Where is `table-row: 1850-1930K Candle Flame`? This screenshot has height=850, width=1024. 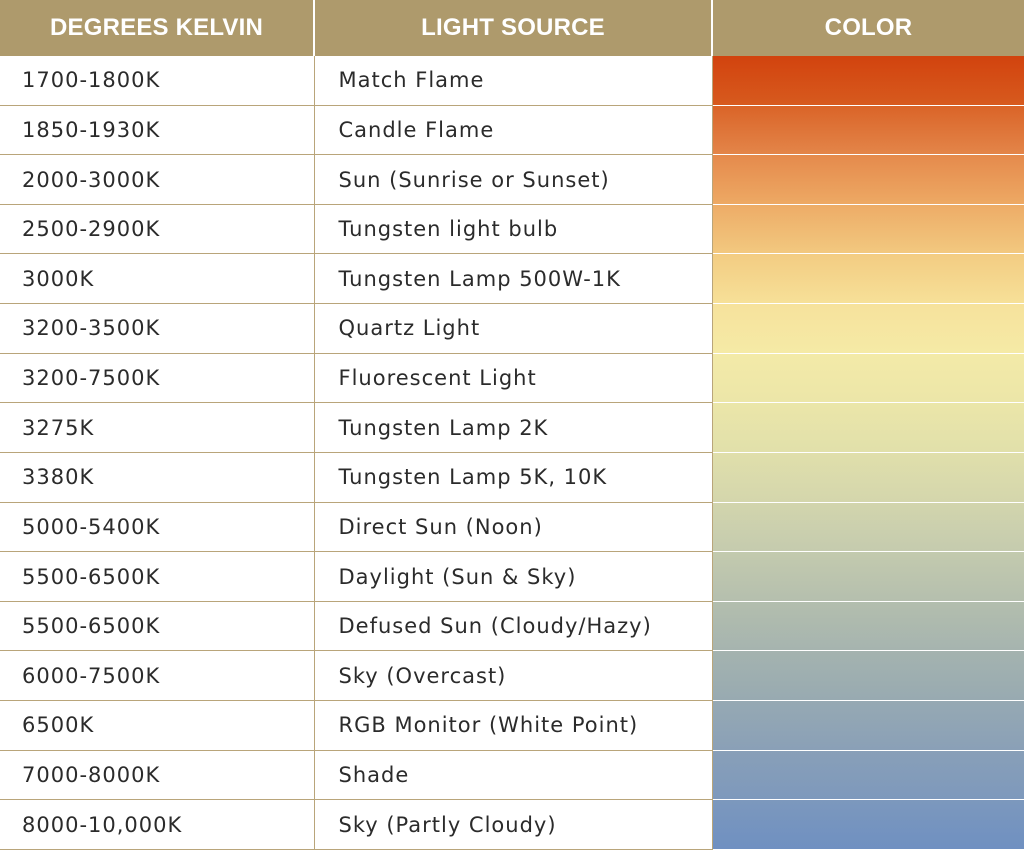 table-row: 1850-1930K Candle Flame is located at coordinates (512, 130).